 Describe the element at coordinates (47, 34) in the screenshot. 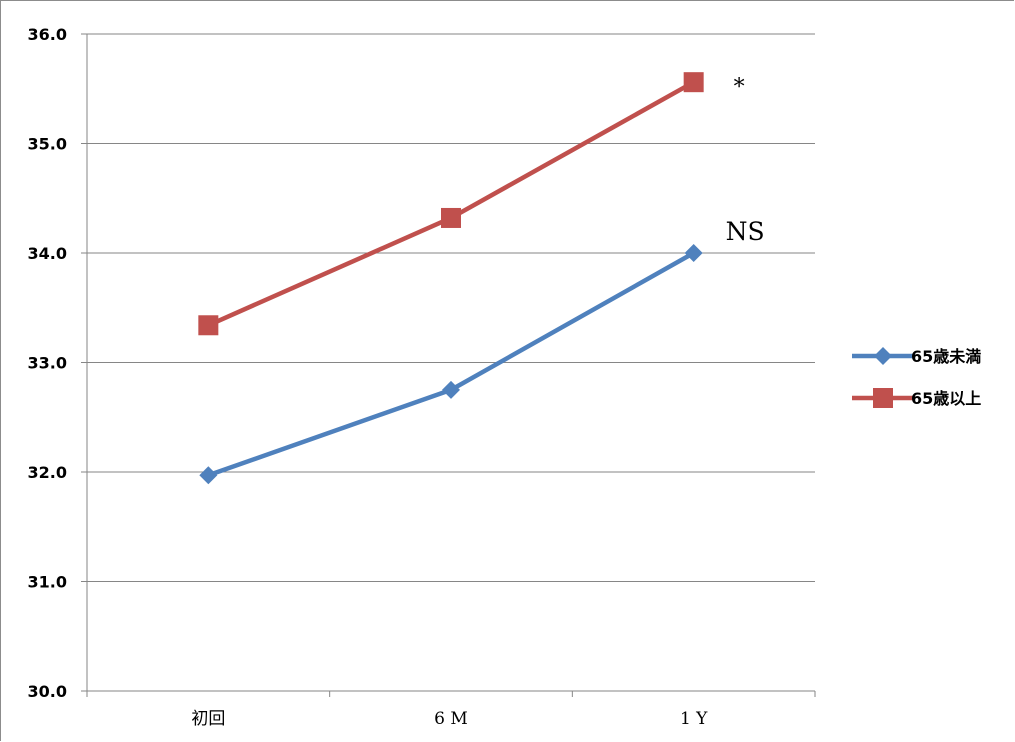

I see `y-tick-label: 36.0` at that location.